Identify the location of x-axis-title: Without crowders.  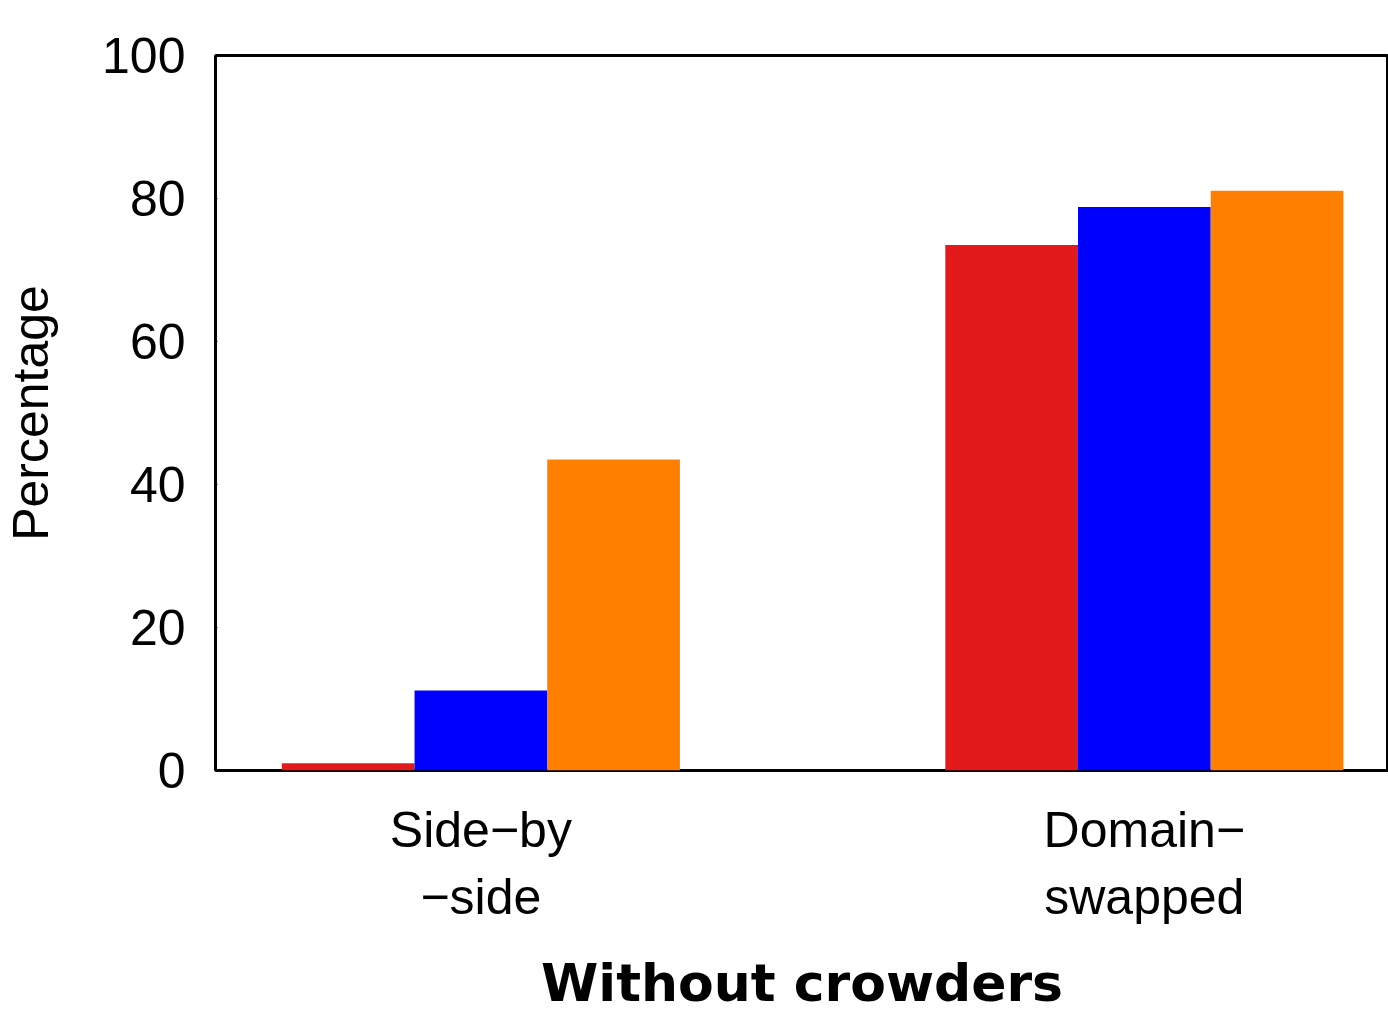
(802, 982).